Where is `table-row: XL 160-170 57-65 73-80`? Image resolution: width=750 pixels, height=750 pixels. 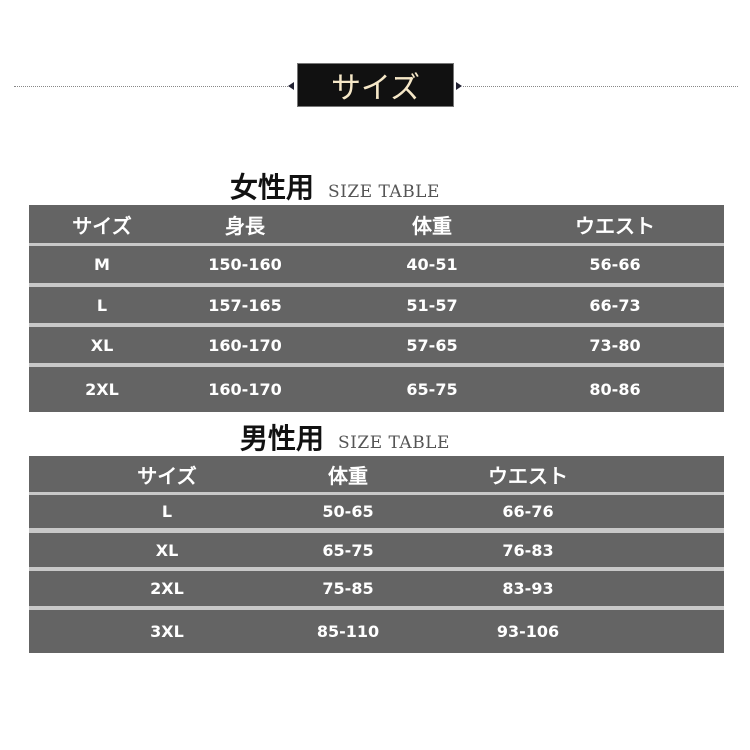 table-row: XL 160-170 57-65 73-80 is located at coordinates (376, 345).